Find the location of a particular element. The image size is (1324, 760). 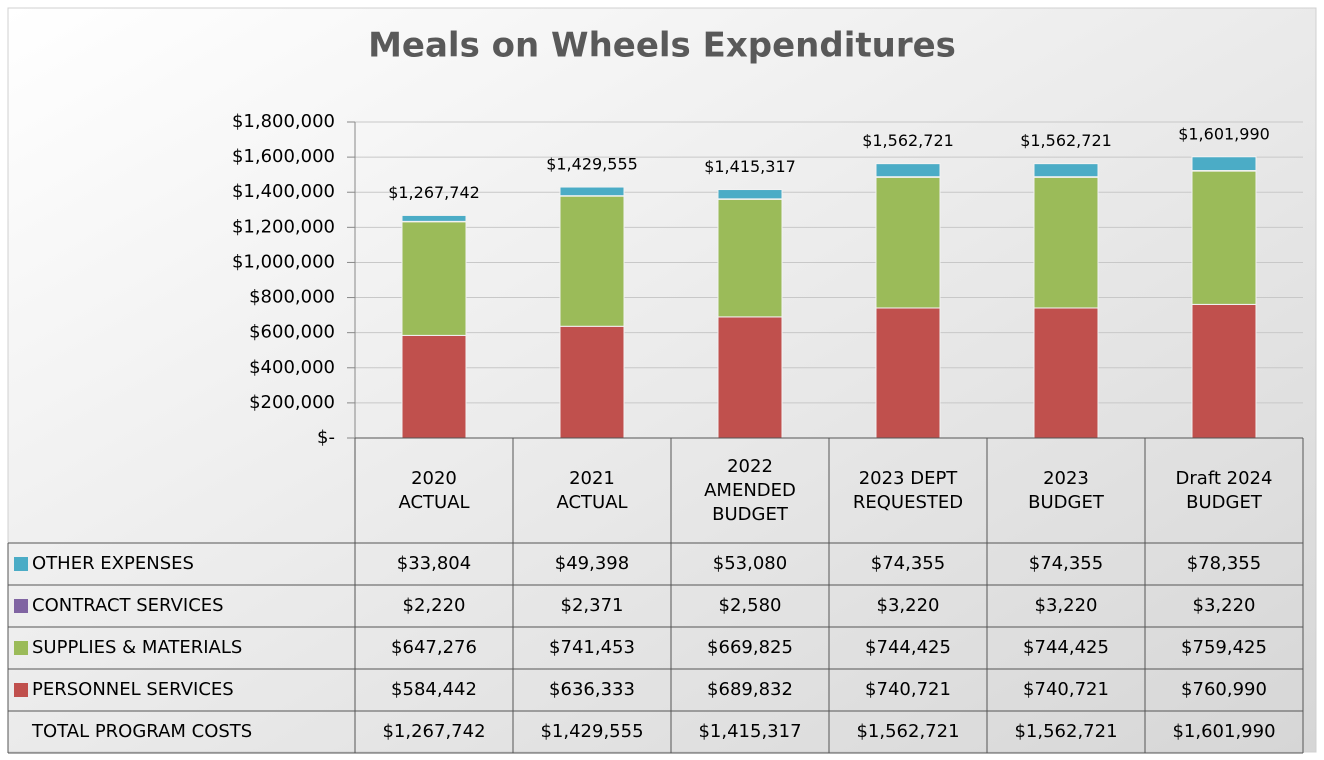

x-tick-label-box: 2021 ACTUAL is located at coordinates (592, 490).